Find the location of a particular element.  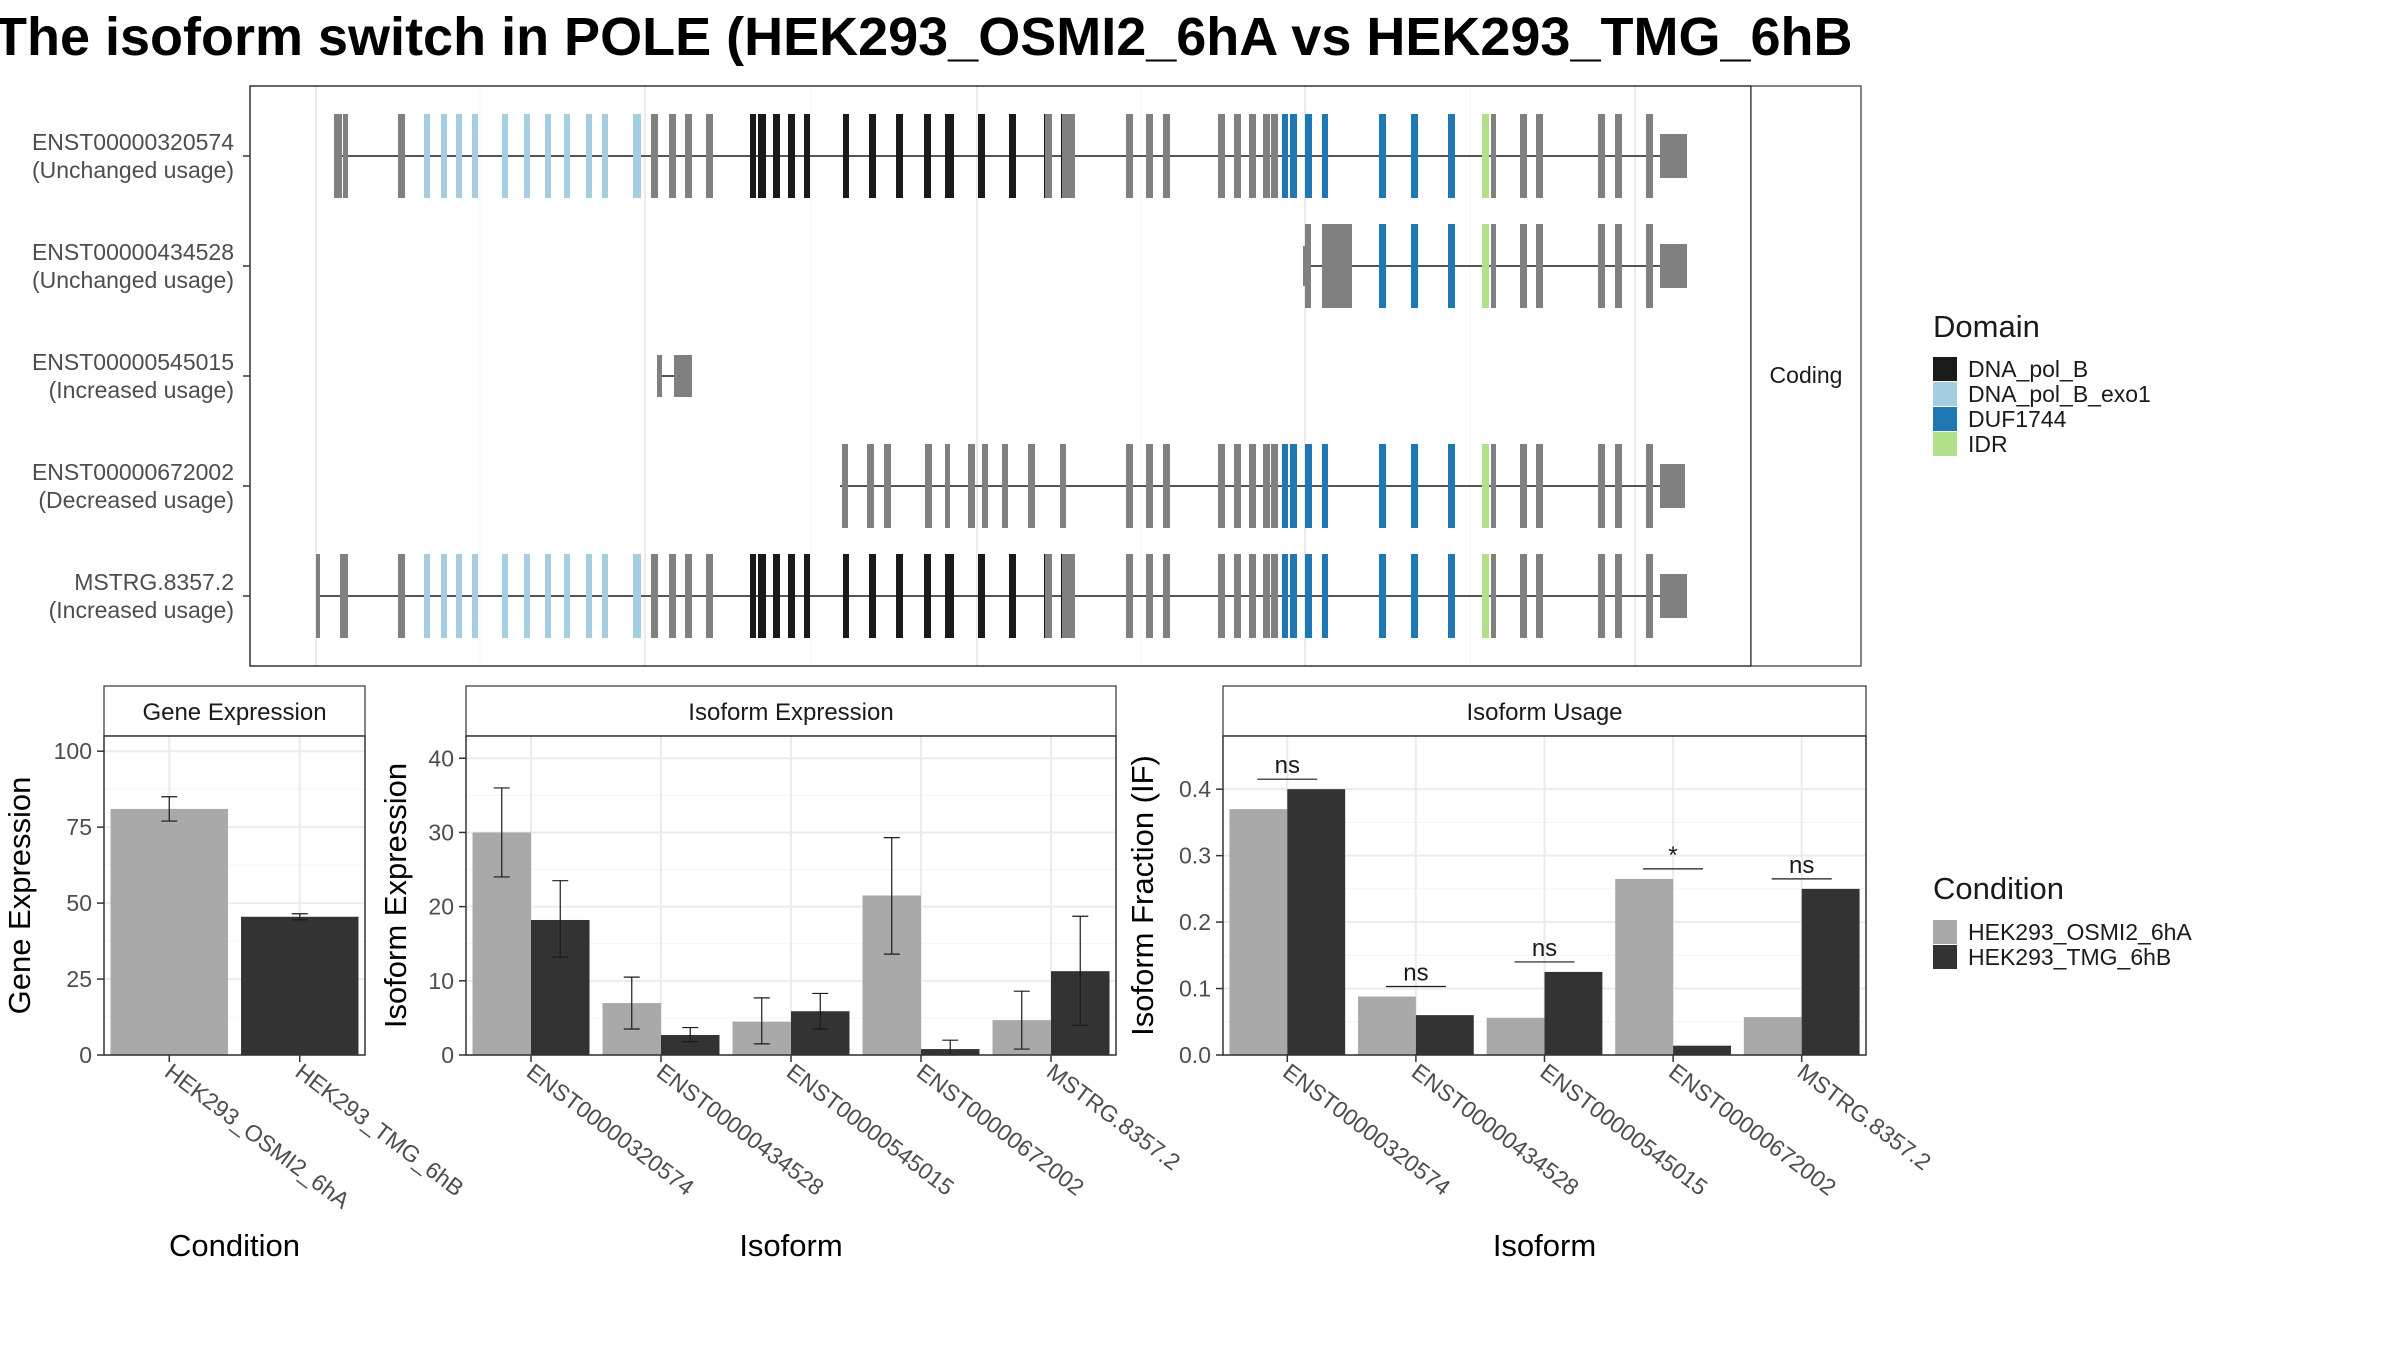

domain-legend-swatch is located at coordinates (1945, 394).